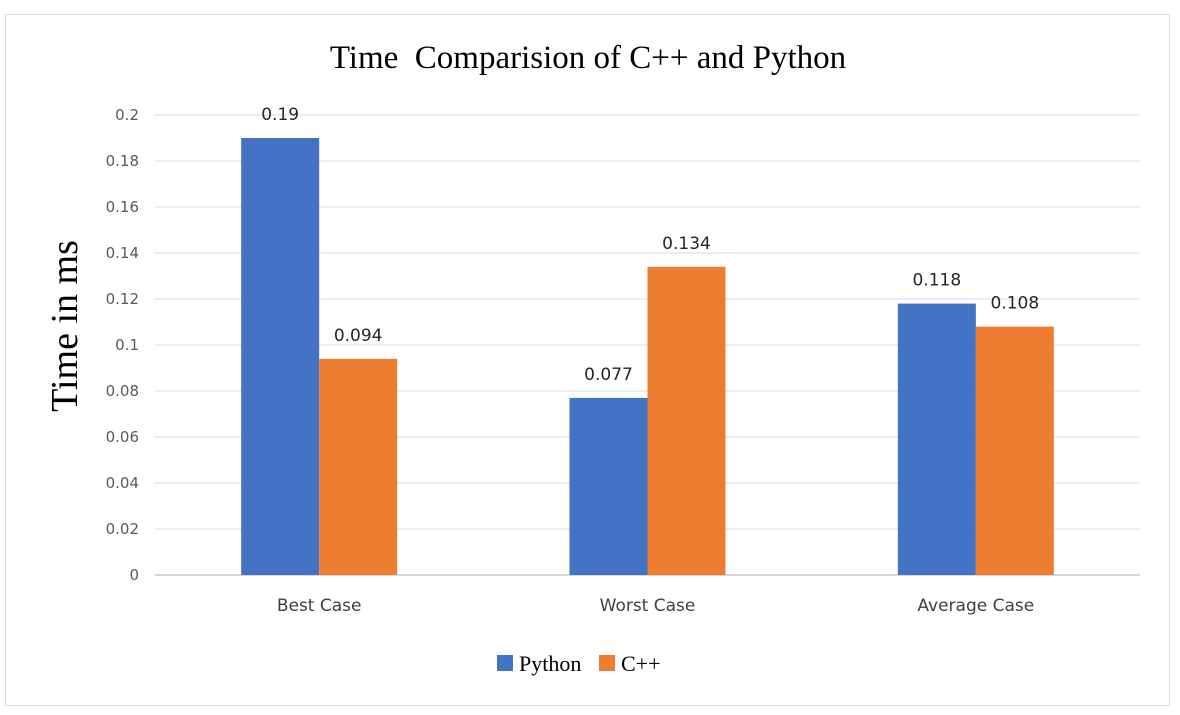  Describe the element at coordinates (588, 58) in the screenshot. I see `chart-title: Time Comparision of C++ and Python` at that location.